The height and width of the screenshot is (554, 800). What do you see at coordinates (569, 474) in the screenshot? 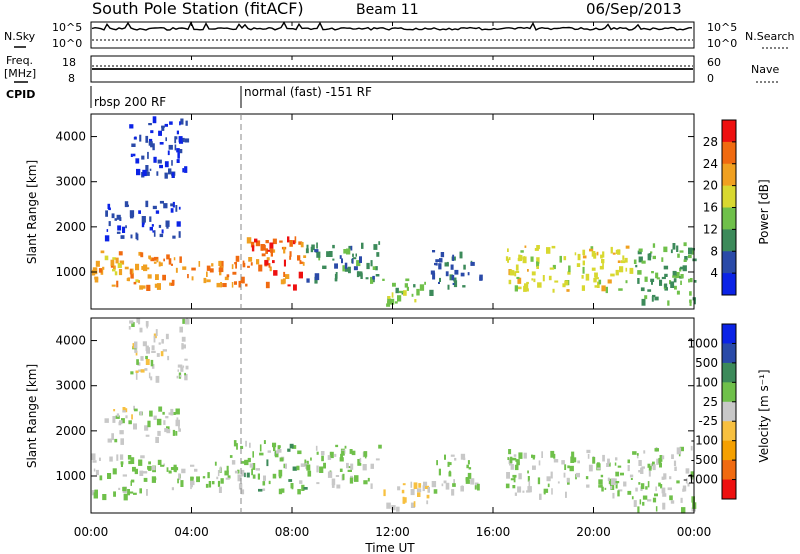
I see `velocity-echo-region` at bounding box center [569, 474].